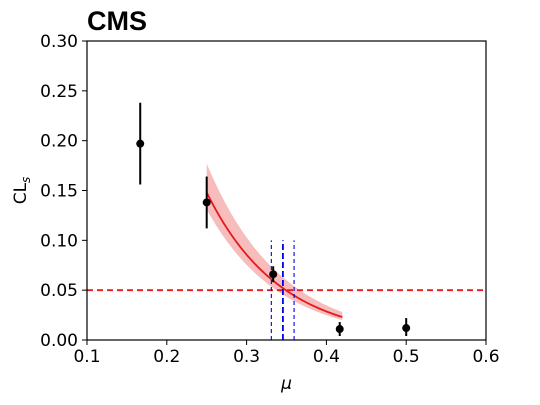 This screenshot has width=540, height=405. I want to click on y-tick-label-5: 0.25, so click(59, 92).